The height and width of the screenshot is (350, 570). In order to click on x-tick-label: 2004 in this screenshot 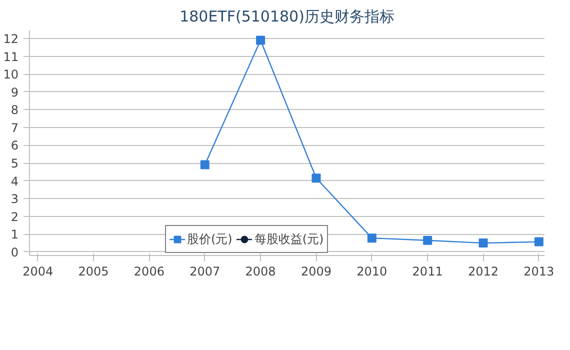, I will do `click(38, 271)`.